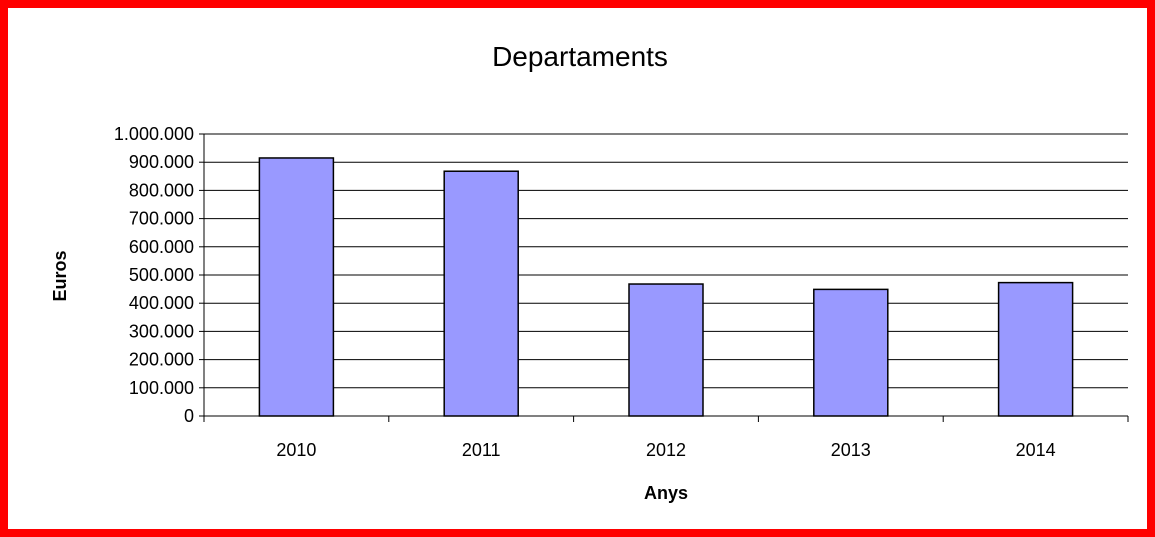  I want to click on chart-title: Departaments, so click(580, 56).